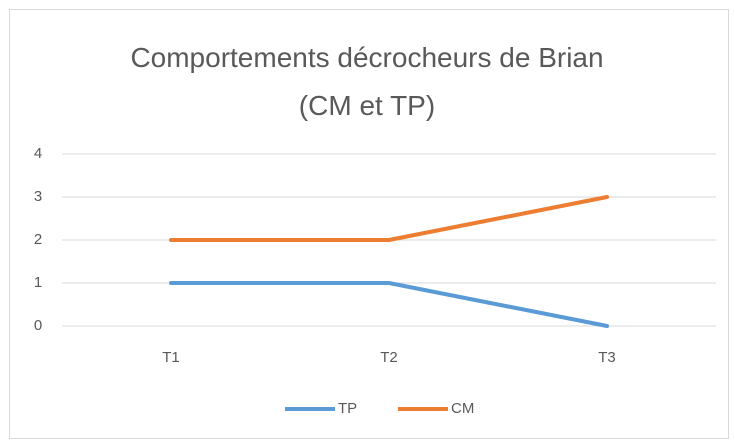 The image size is (735, 446). Describe the element at coordinates (389, 357) in the screenshot. I see `x-tick-label: T2` at that location.